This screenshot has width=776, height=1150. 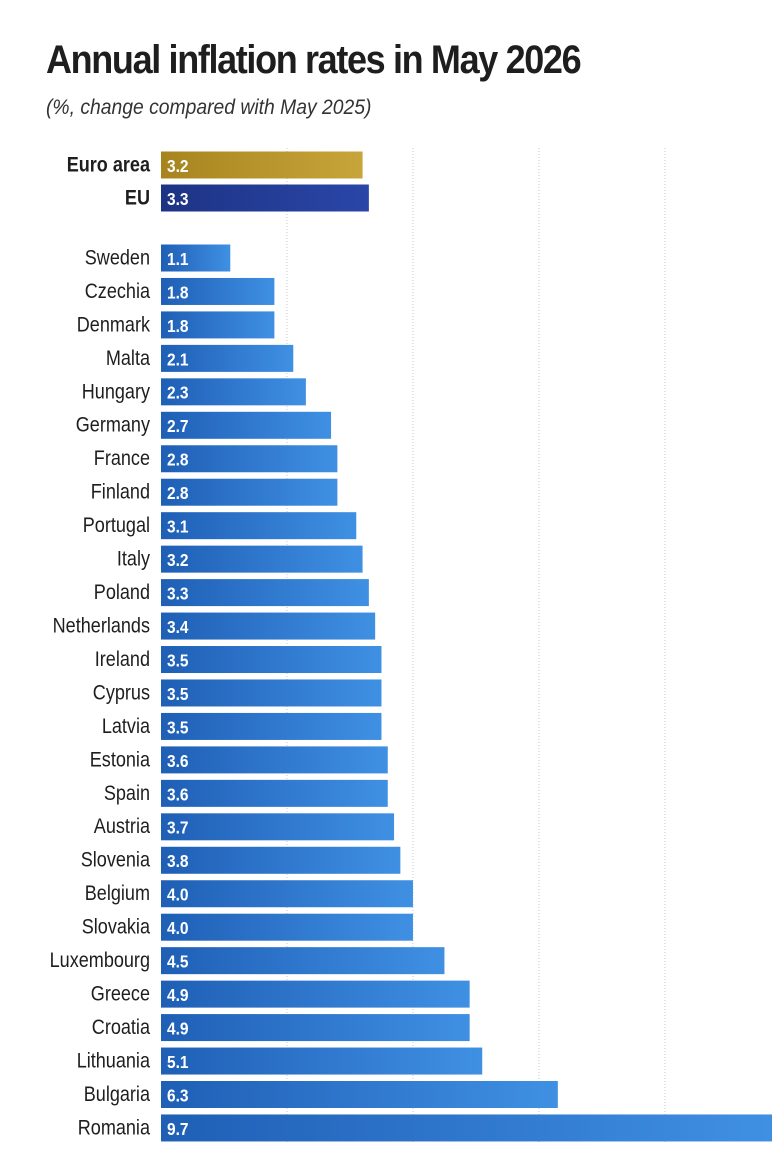 I want to click on category-label: France, so click(x=122, y=459).